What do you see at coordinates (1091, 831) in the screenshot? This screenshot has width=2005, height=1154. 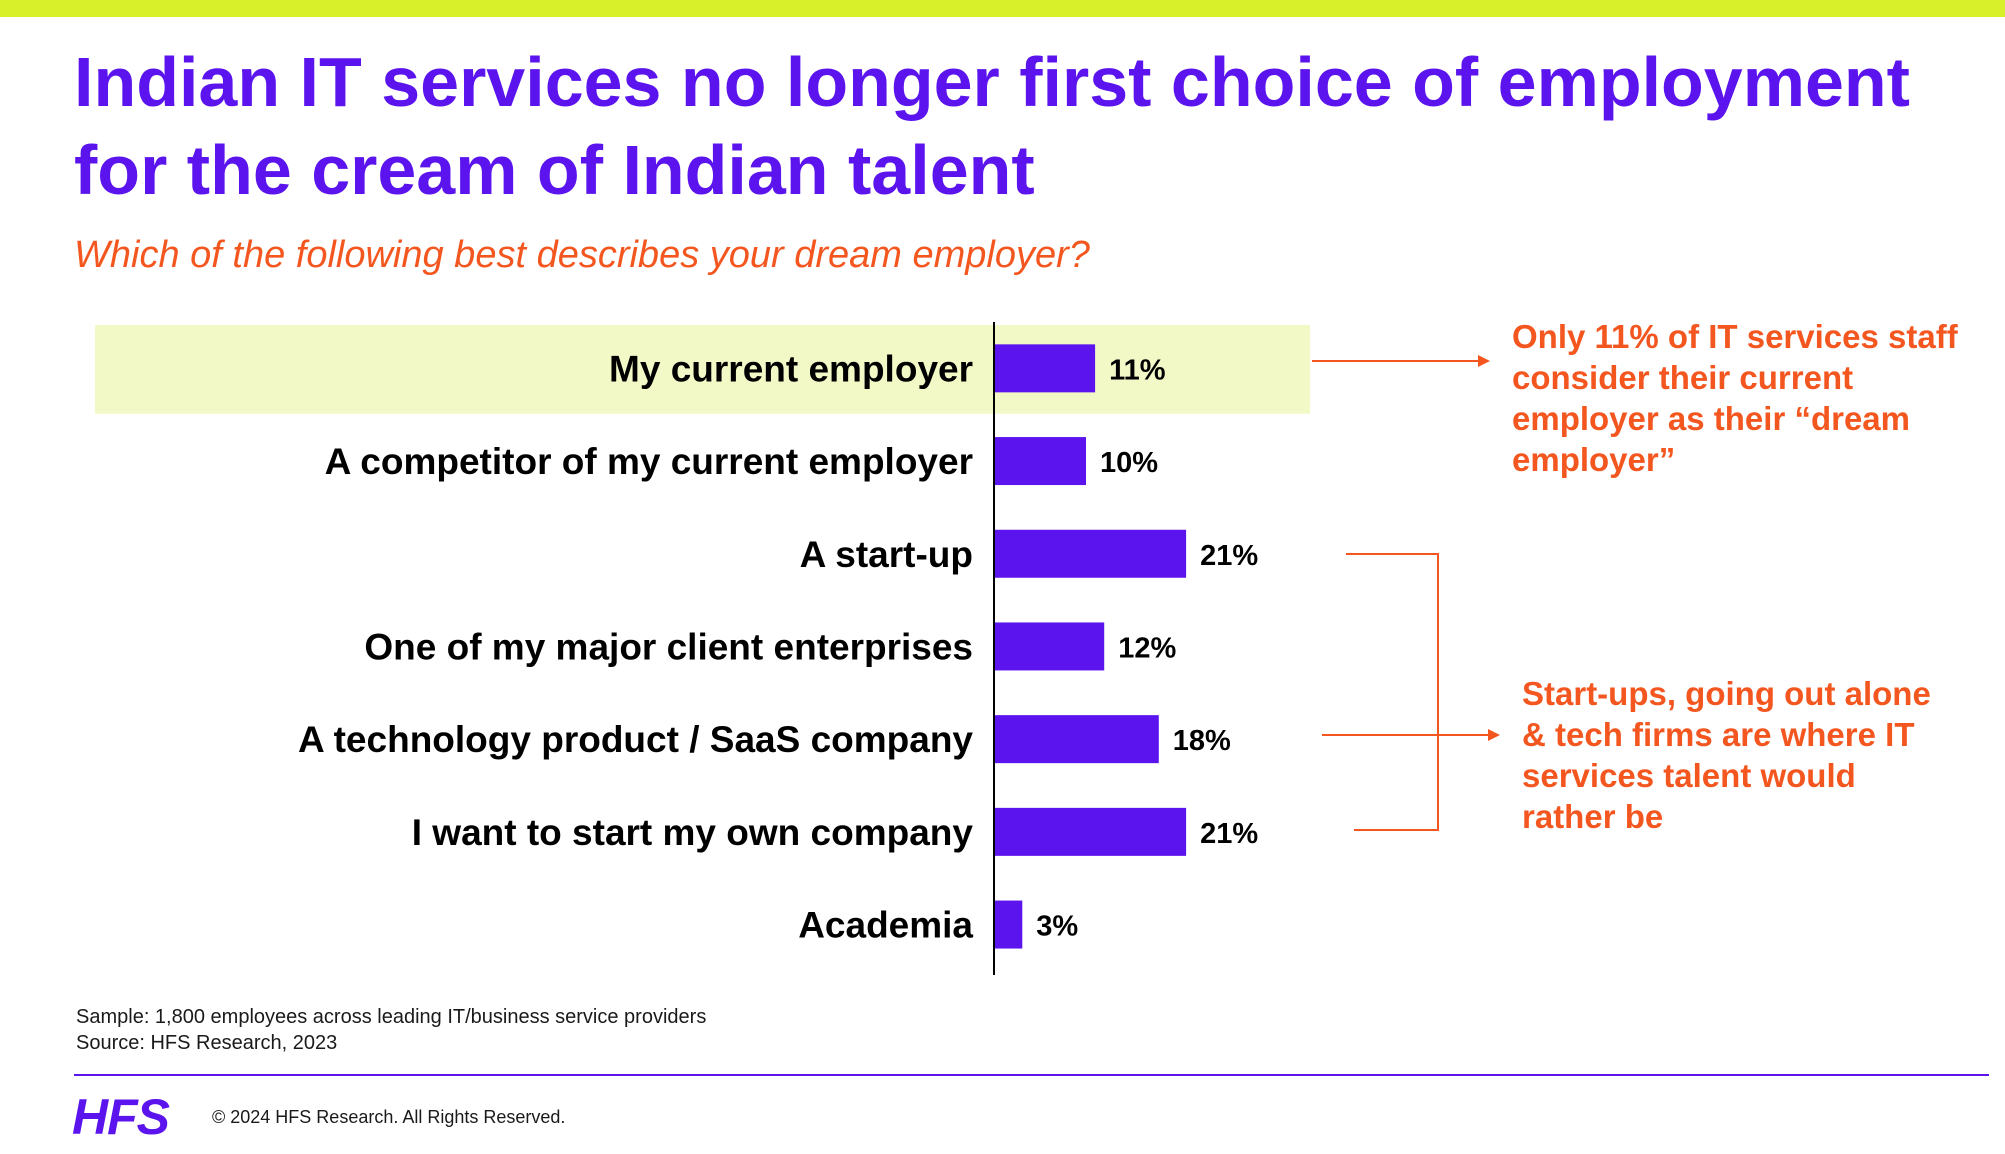 I see `bar-i-want-to-start-my-own-company` at bounding box center [1091, 831].